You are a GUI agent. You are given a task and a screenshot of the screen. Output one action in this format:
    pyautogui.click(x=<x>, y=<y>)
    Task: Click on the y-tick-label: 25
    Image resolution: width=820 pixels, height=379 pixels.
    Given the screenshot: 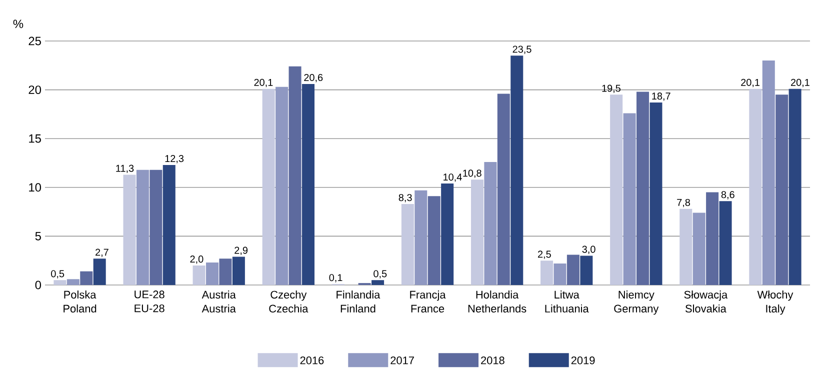 What is the action you would take?
    pyautogui.click(x=34, y=41)
    